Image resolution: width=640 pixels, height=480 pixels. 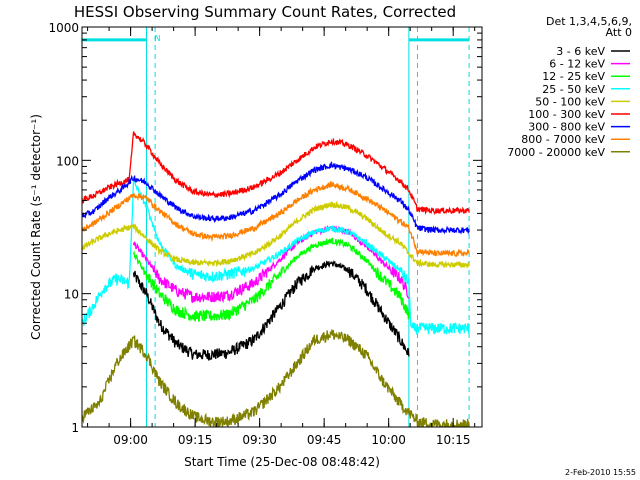 I want to click on x-tick-label: 09:30, so click(x=259, y=440).